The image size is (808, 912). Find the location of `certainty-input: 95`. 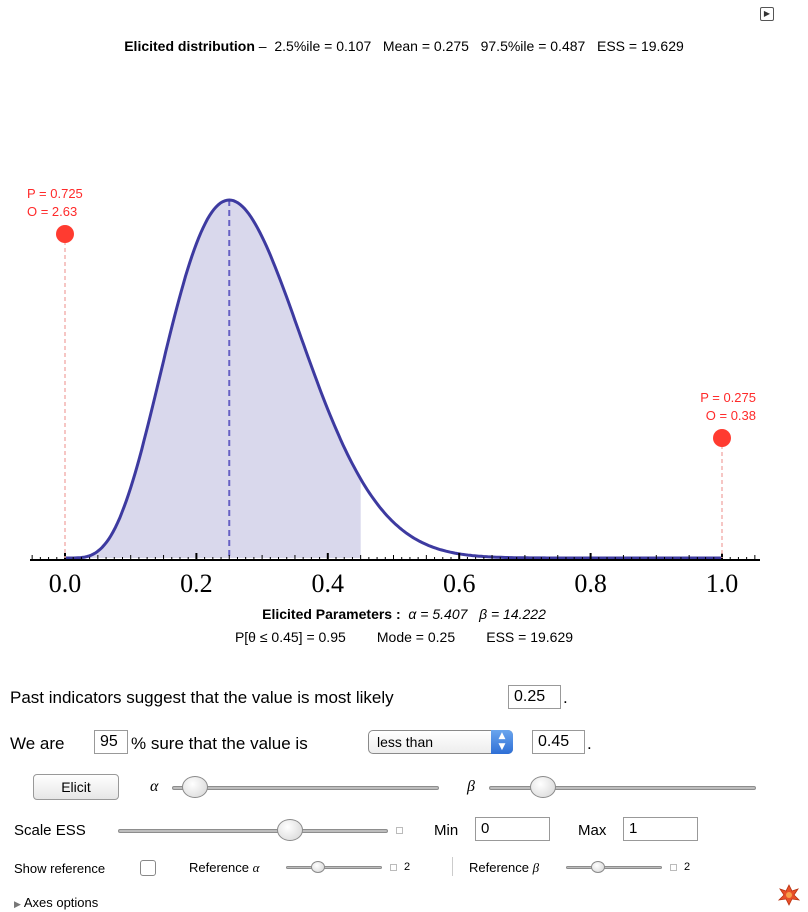

certainty-input: 95 is located at coordinates (111, 742).